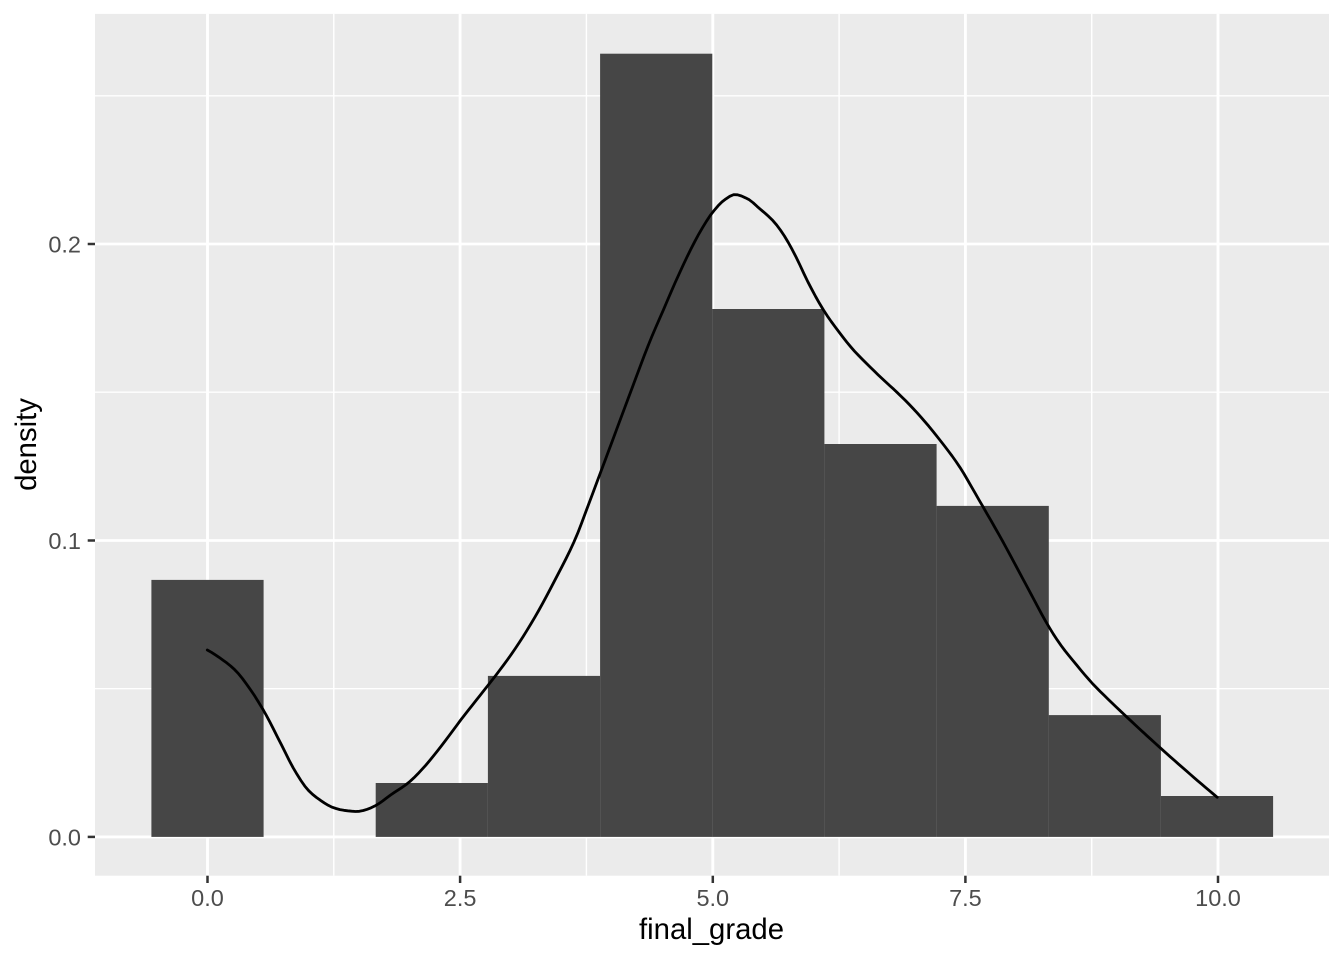  What do you see at coordinates (712, 898) in the screenshot?
I see `svg-text: 5.0` at bounding box center [712, 898].